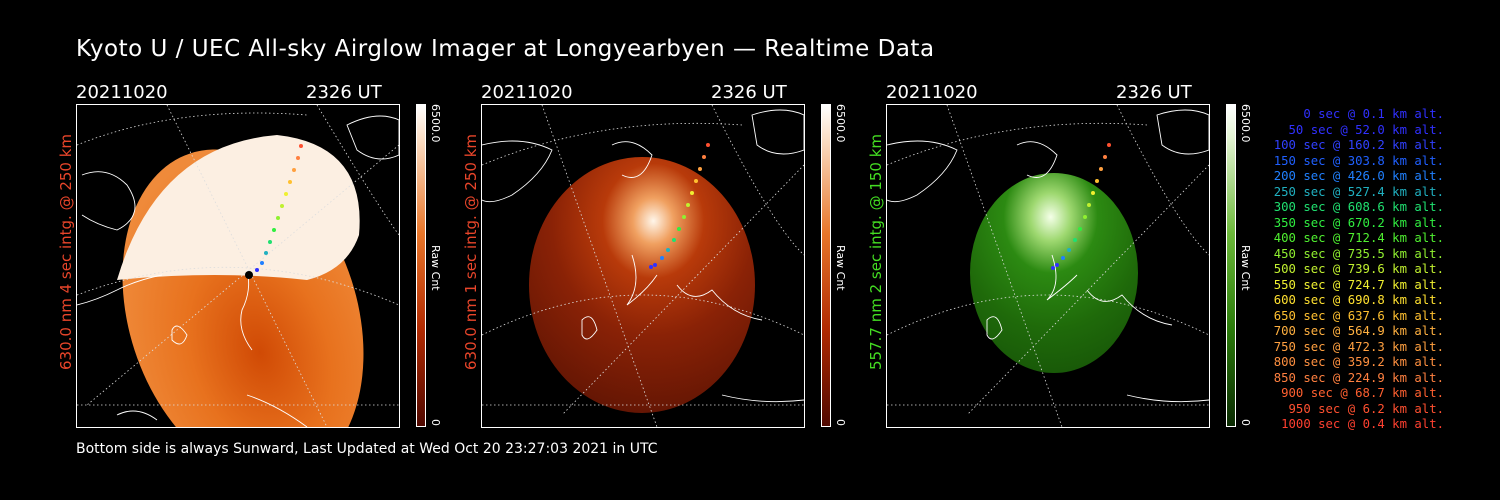 This screenshot has width=1500, height=500. Describe the element at coordinates (1310, 129) in the screenshot. I see `legend-seconds: 50 sec` at that location.